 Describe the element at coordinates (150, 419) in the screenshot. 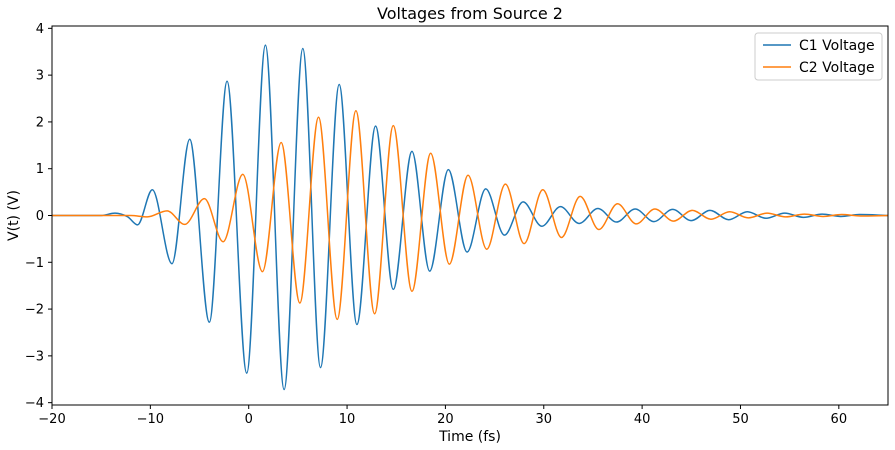

I see `x-tick-label: −10` at that location.